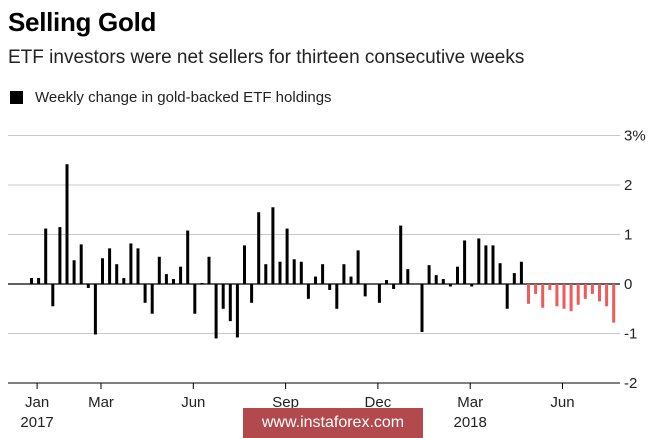 This screenshot has height=438, width=665. I want to click on x-tick-label: Mar, so click(470, 402).